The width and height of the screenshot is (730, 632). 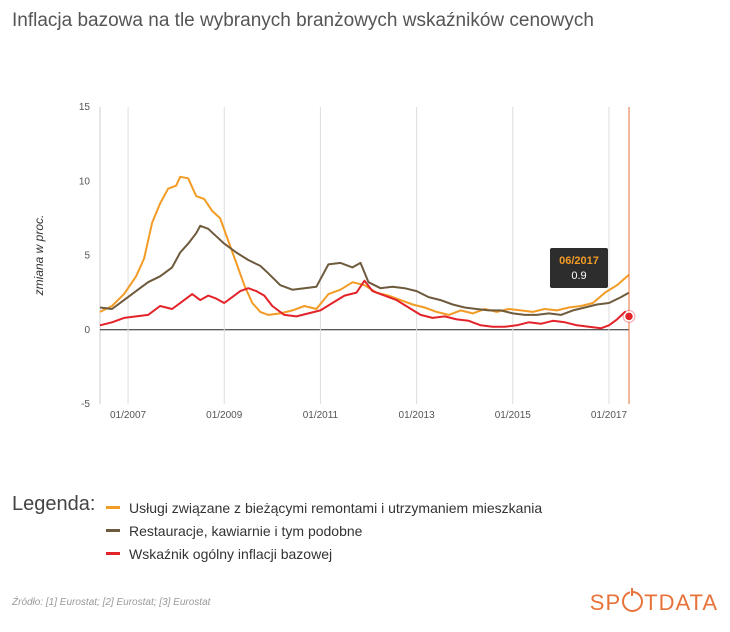 I want to click on brand-text-start: SP, so click(x=605, y=602).